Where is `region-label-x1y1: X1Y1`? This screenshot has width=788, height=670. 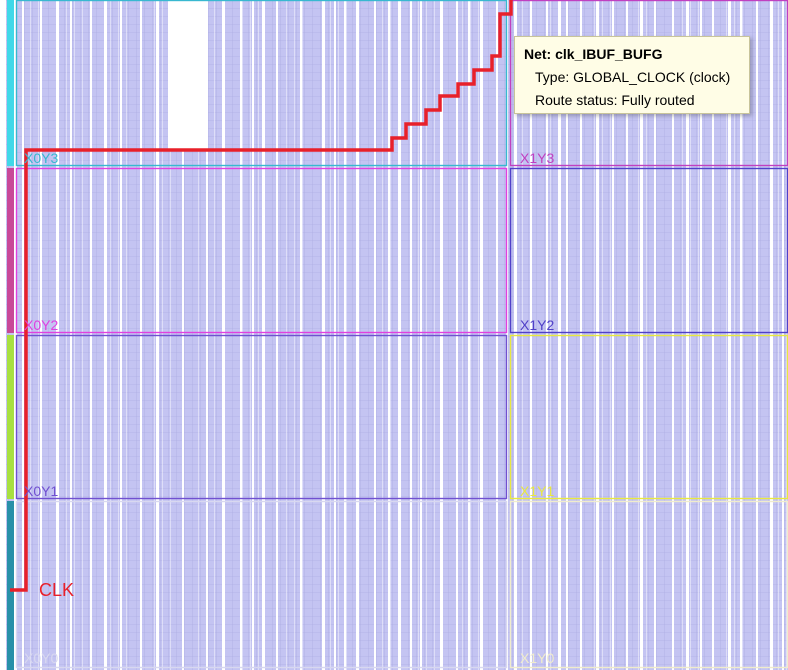 region-label-x1y1: X1Y1 is located at coordinates (537, 491).